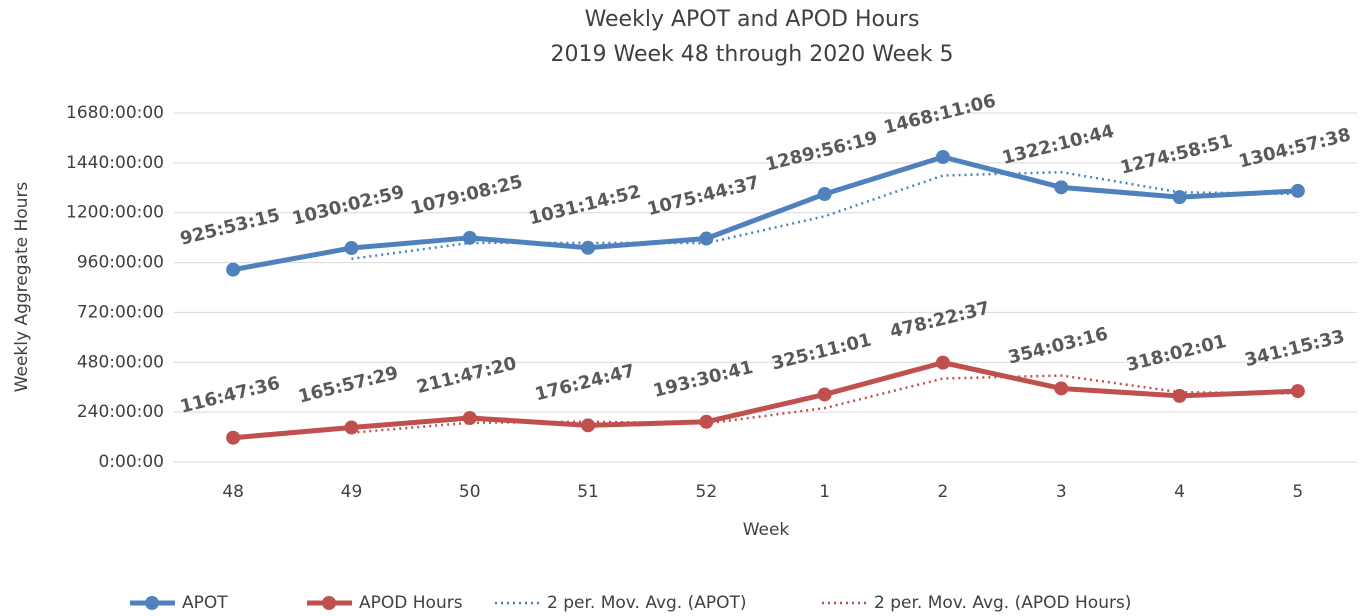 Image resolution: width=1367 pixels, height=616 pixels. I want to click on data-label: 116:47:36, so click(230, 395).